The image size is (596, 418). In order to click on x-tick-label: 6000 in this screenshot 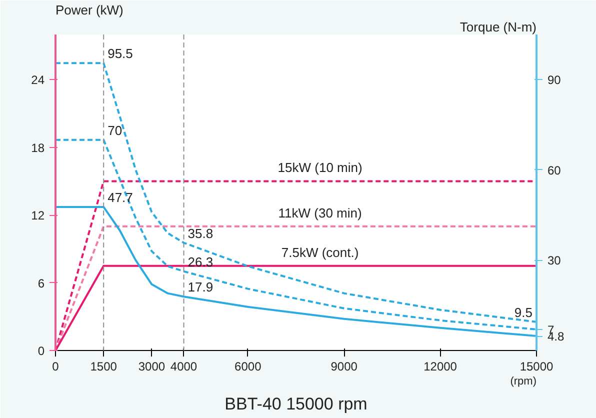, I will do `click(248, 367)`.